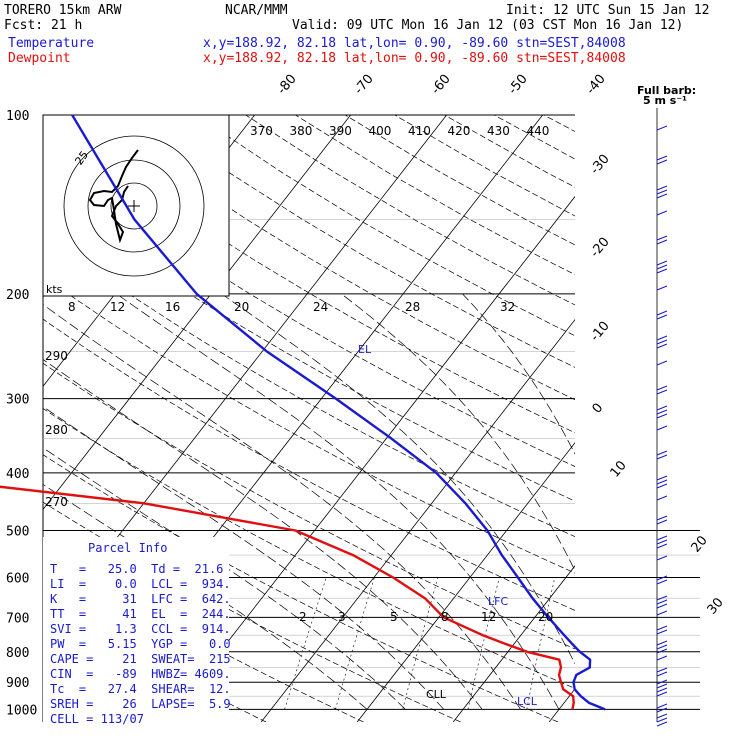  Describe the element at coordinates (51, 43) in the screenshot. I see `temperature-legend: Temperature` at that location.